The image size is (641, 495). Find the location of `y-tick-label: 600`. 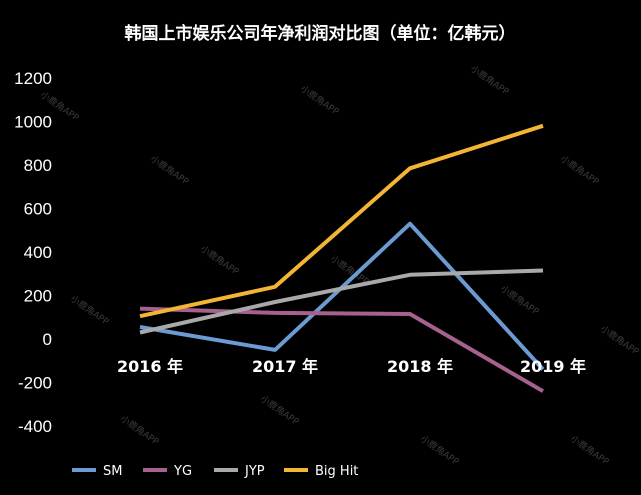

y-tick-label: 600 is located at coordinates (38, 209).